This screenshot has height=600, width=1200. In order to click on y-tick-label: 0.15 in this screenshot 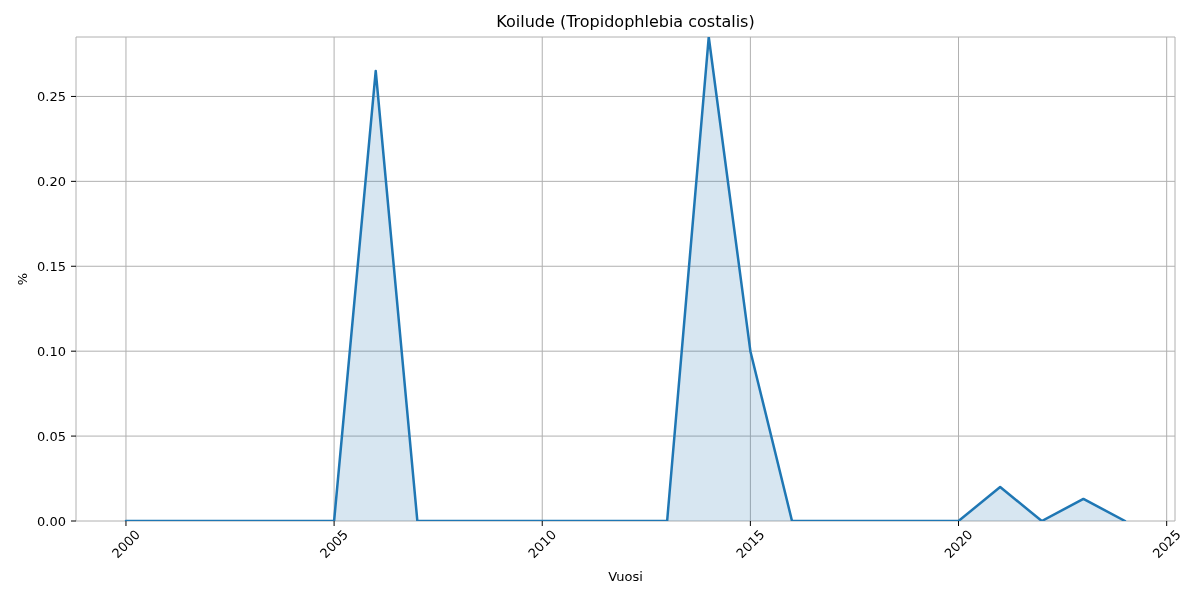, I will do `click(51, 266)`.